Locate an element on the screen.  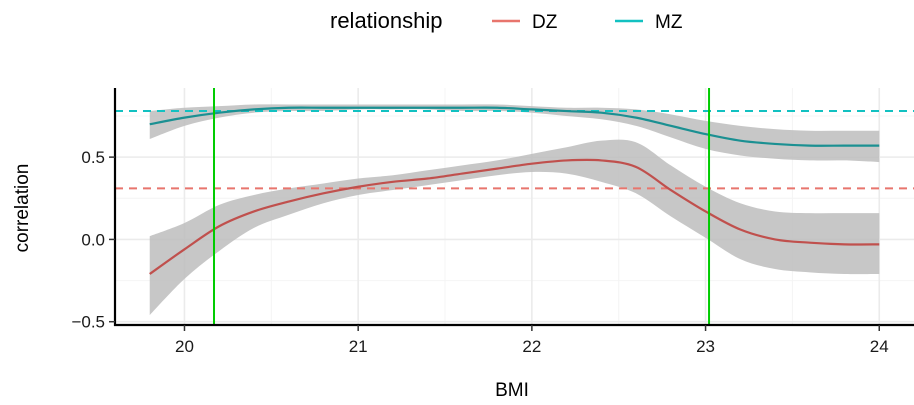
y-axis-title: correlation is located at coordinates (22, 208).